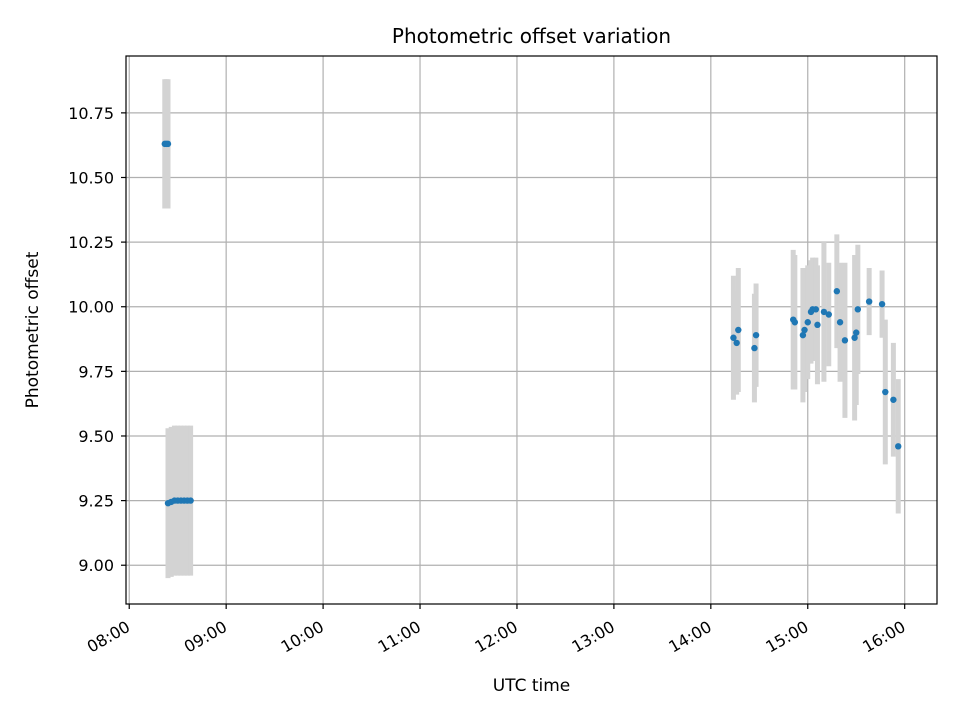  Describe the element at coordinates (532, 686) in the screenshot. I see `x-axis-title: UTC time` at that location.